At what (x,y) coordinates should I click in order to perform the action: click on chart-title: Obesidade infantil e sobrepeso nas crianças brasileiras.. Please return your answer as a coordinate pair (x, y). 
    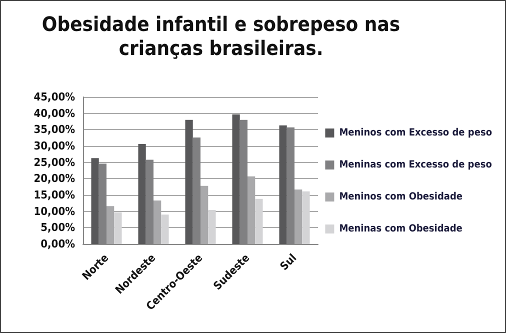
    Looking at the image, I should click on (221, 36).